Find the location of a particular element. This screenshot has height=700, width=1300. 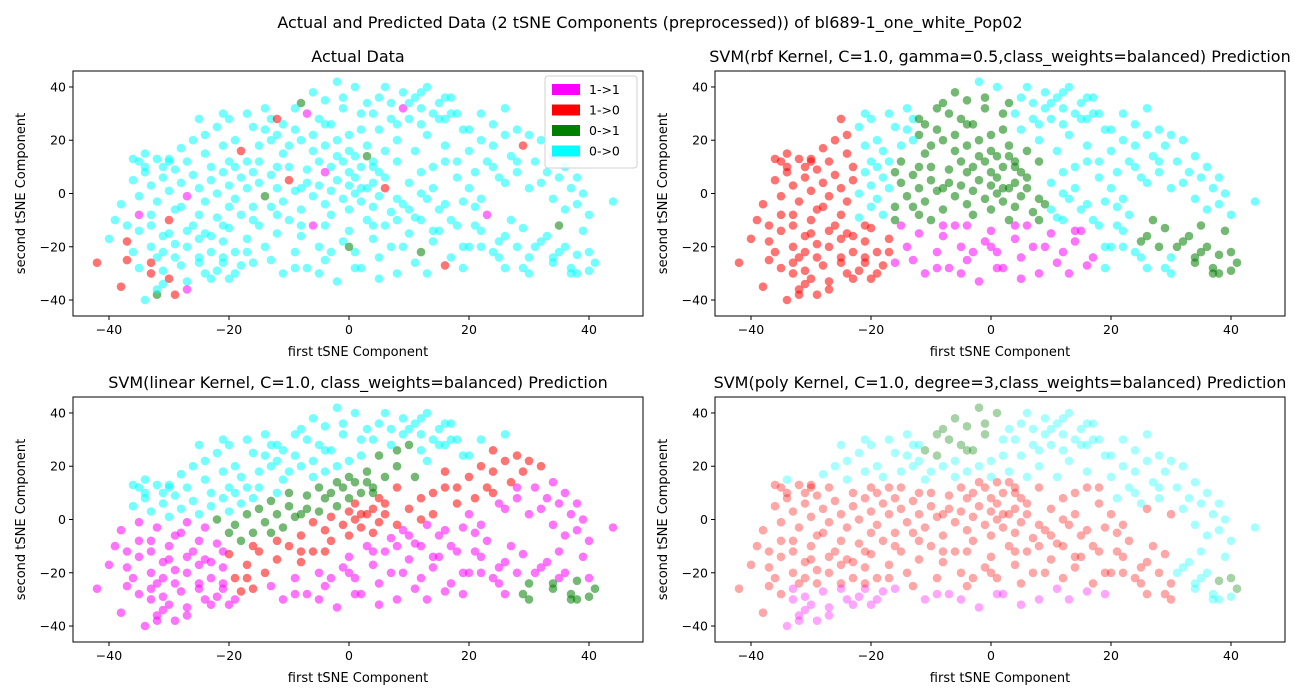

legend-label: 0->0 is located at coordinates (604, 151).